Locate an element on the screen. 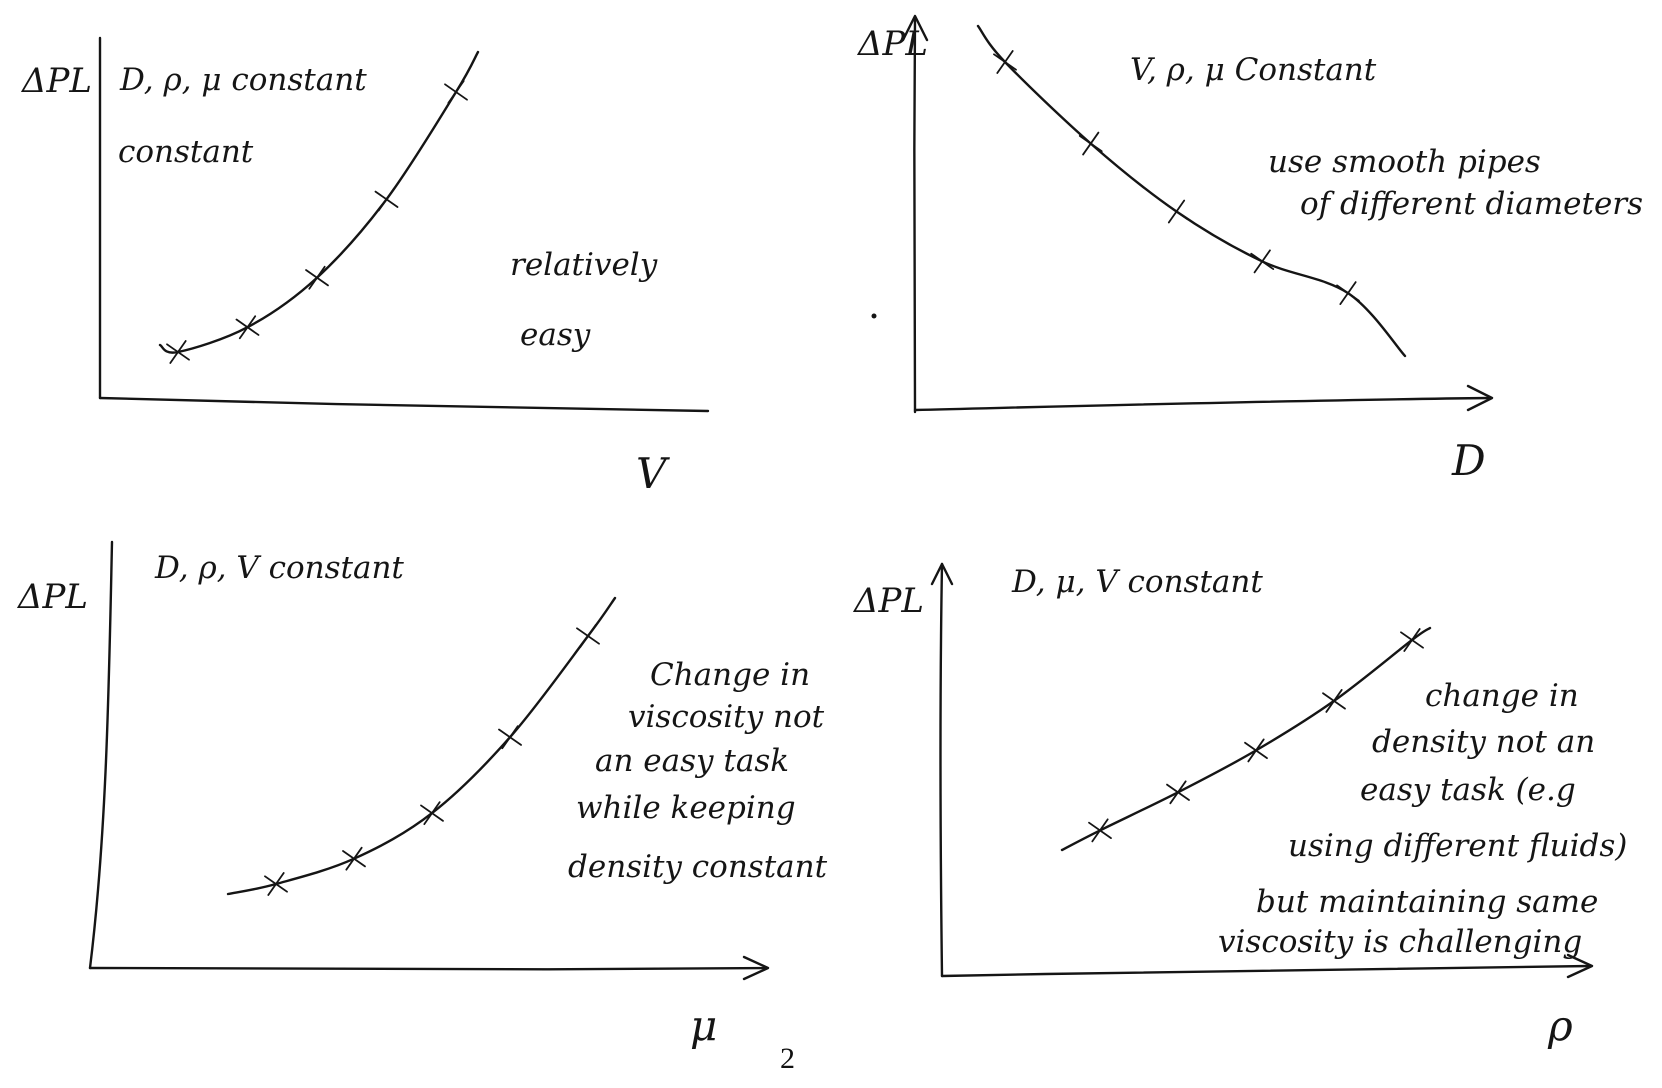  chart-1-x-axis is located at coordinates (404, 404).